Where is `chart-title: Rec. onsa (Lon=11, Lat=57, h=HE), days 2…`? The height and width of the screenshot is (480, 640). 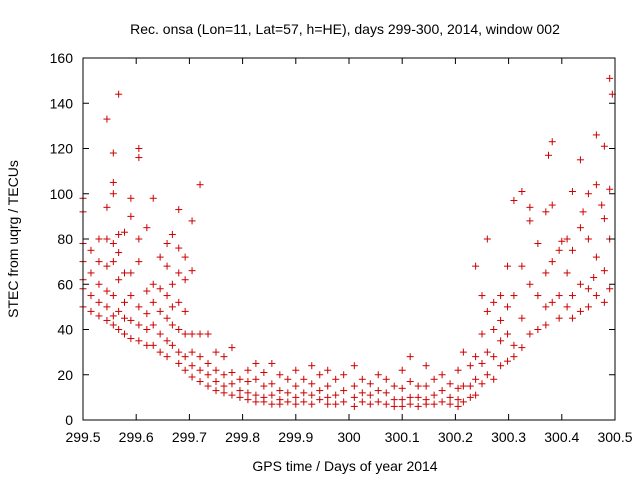 chart-title: Rec. onsa (Lon=11, Lat=57, h=HE), days 2… is located at coordinates (345, 29).